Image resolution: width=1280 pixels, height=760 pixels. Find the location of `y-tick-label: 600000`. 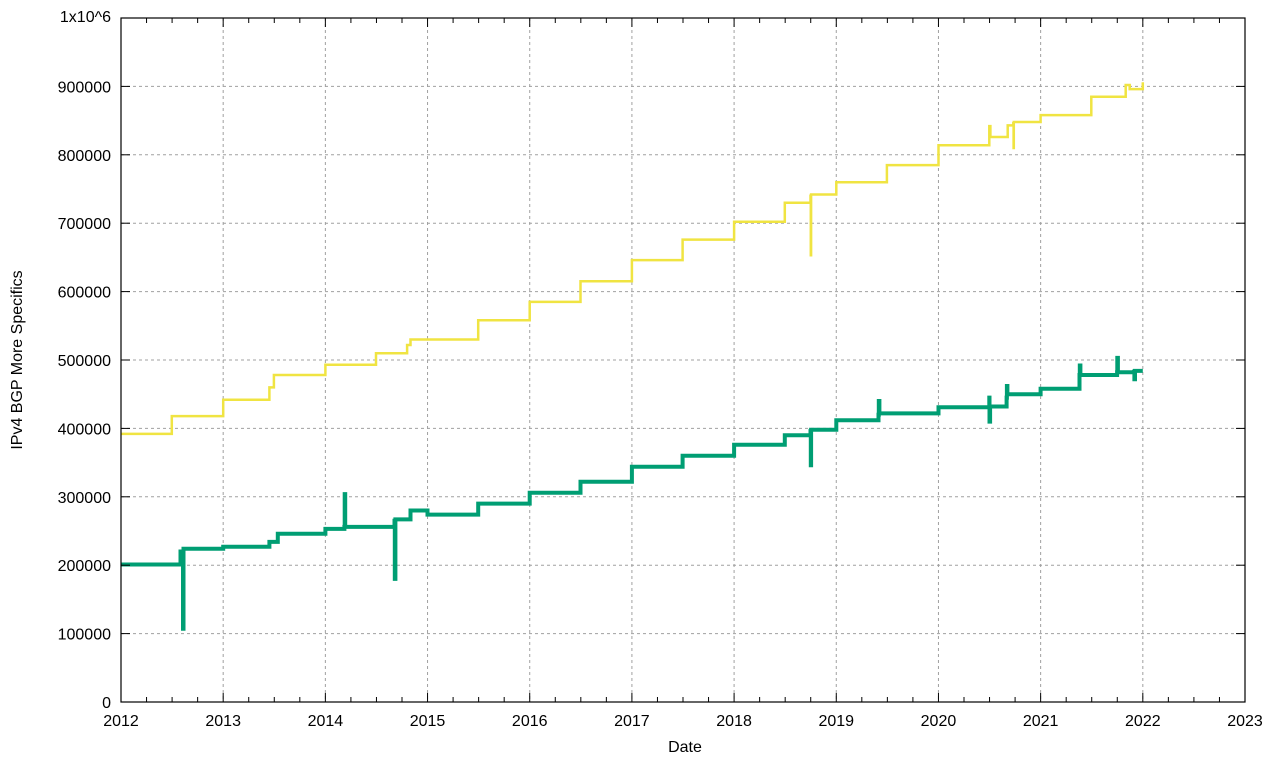

y-tick-label: 600000 is located at coordinates (84, 293).